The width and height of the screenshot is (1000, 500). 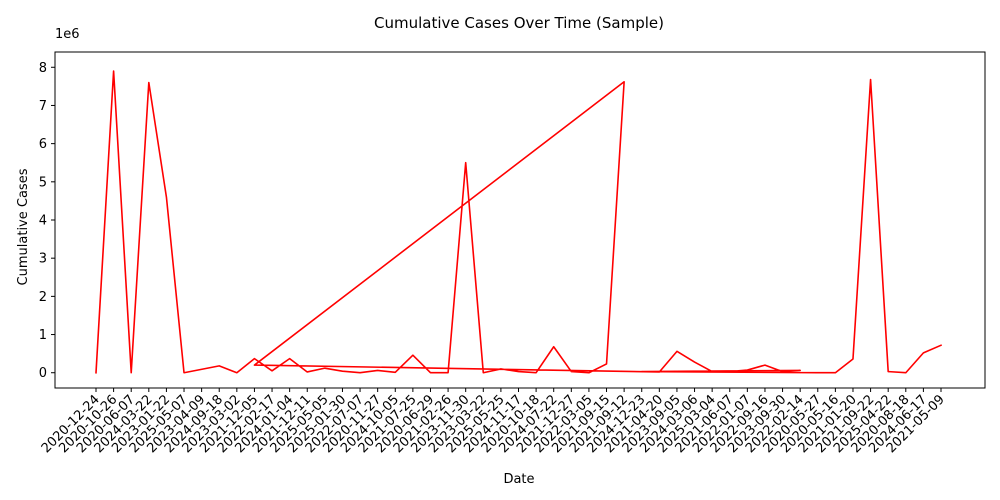 What do you see at coordinates (43, 182) in the screenshot?
I see `y-tick-label: 5` at bounding box center [43, 182].